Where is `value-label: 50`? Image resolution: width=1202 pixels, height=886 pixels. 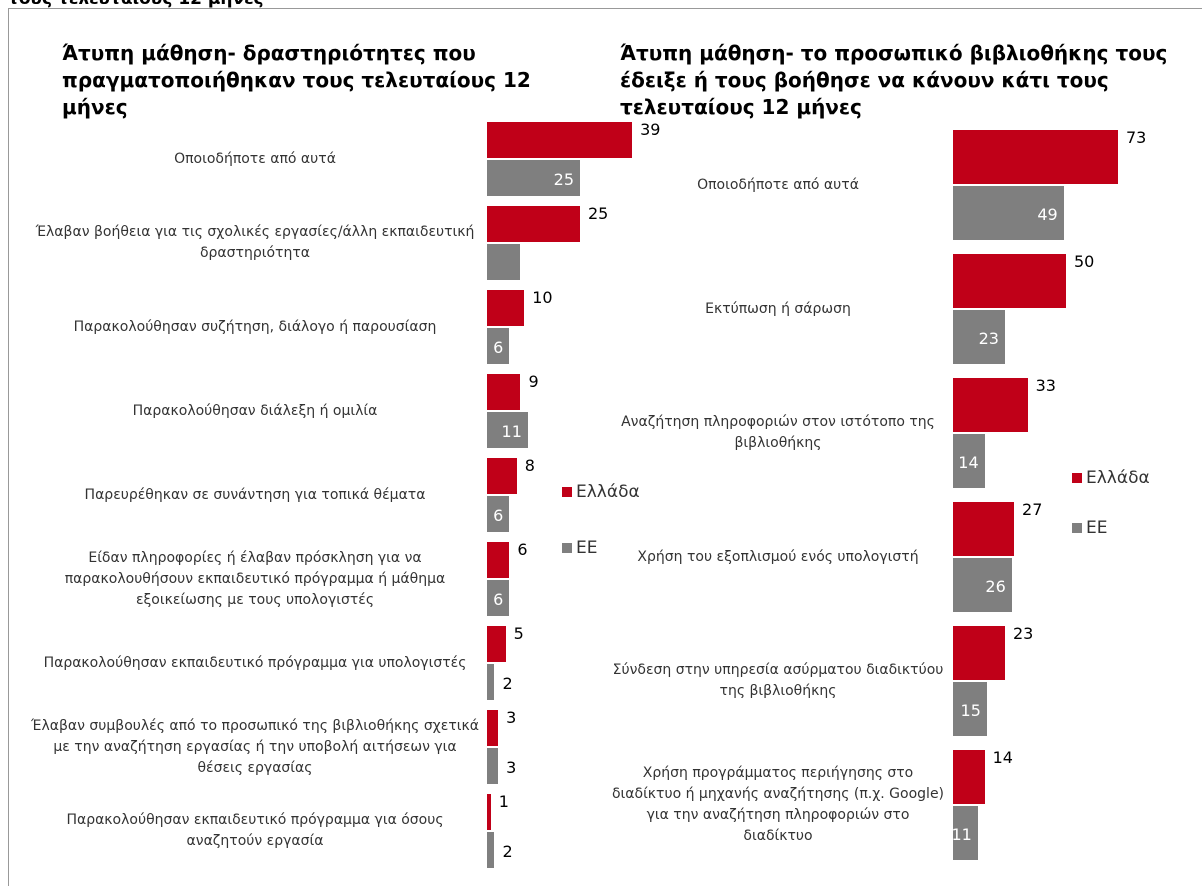 value-label: 50 is located at coordinates (1084, 261).